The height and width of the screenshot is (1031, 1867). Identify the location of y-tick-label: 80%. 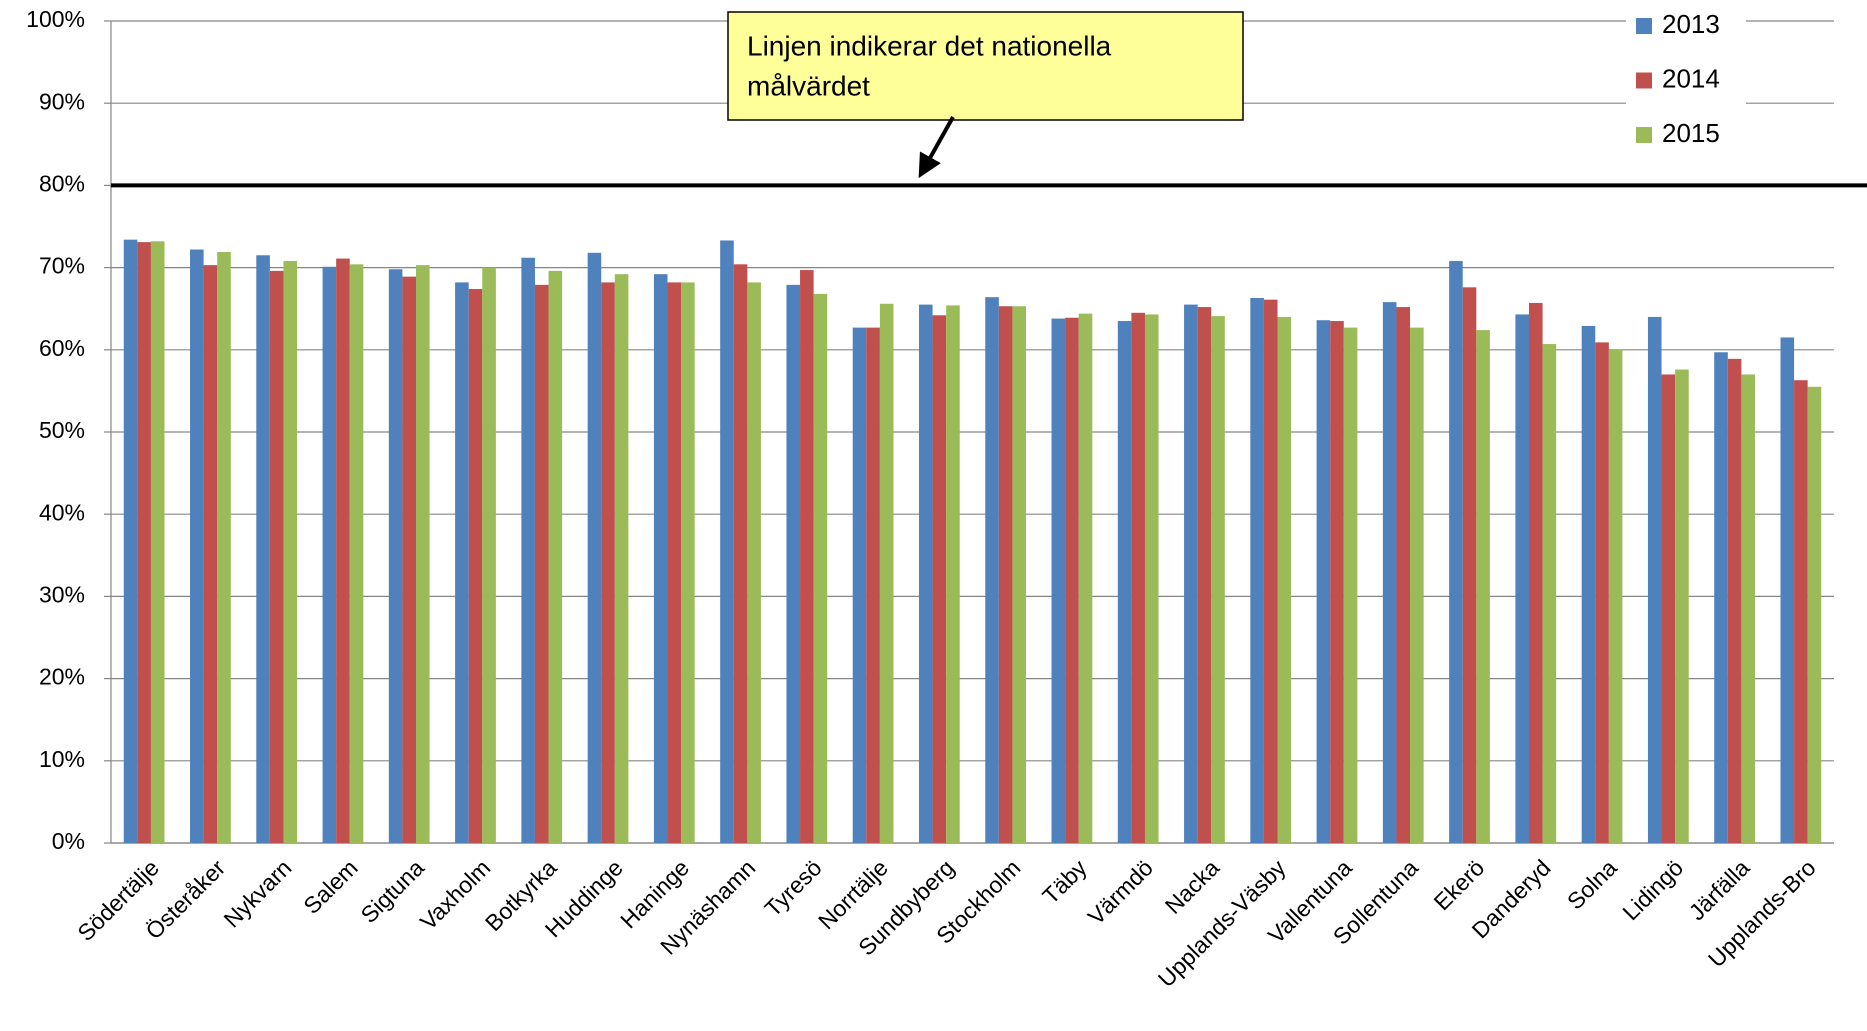
(62, 183).